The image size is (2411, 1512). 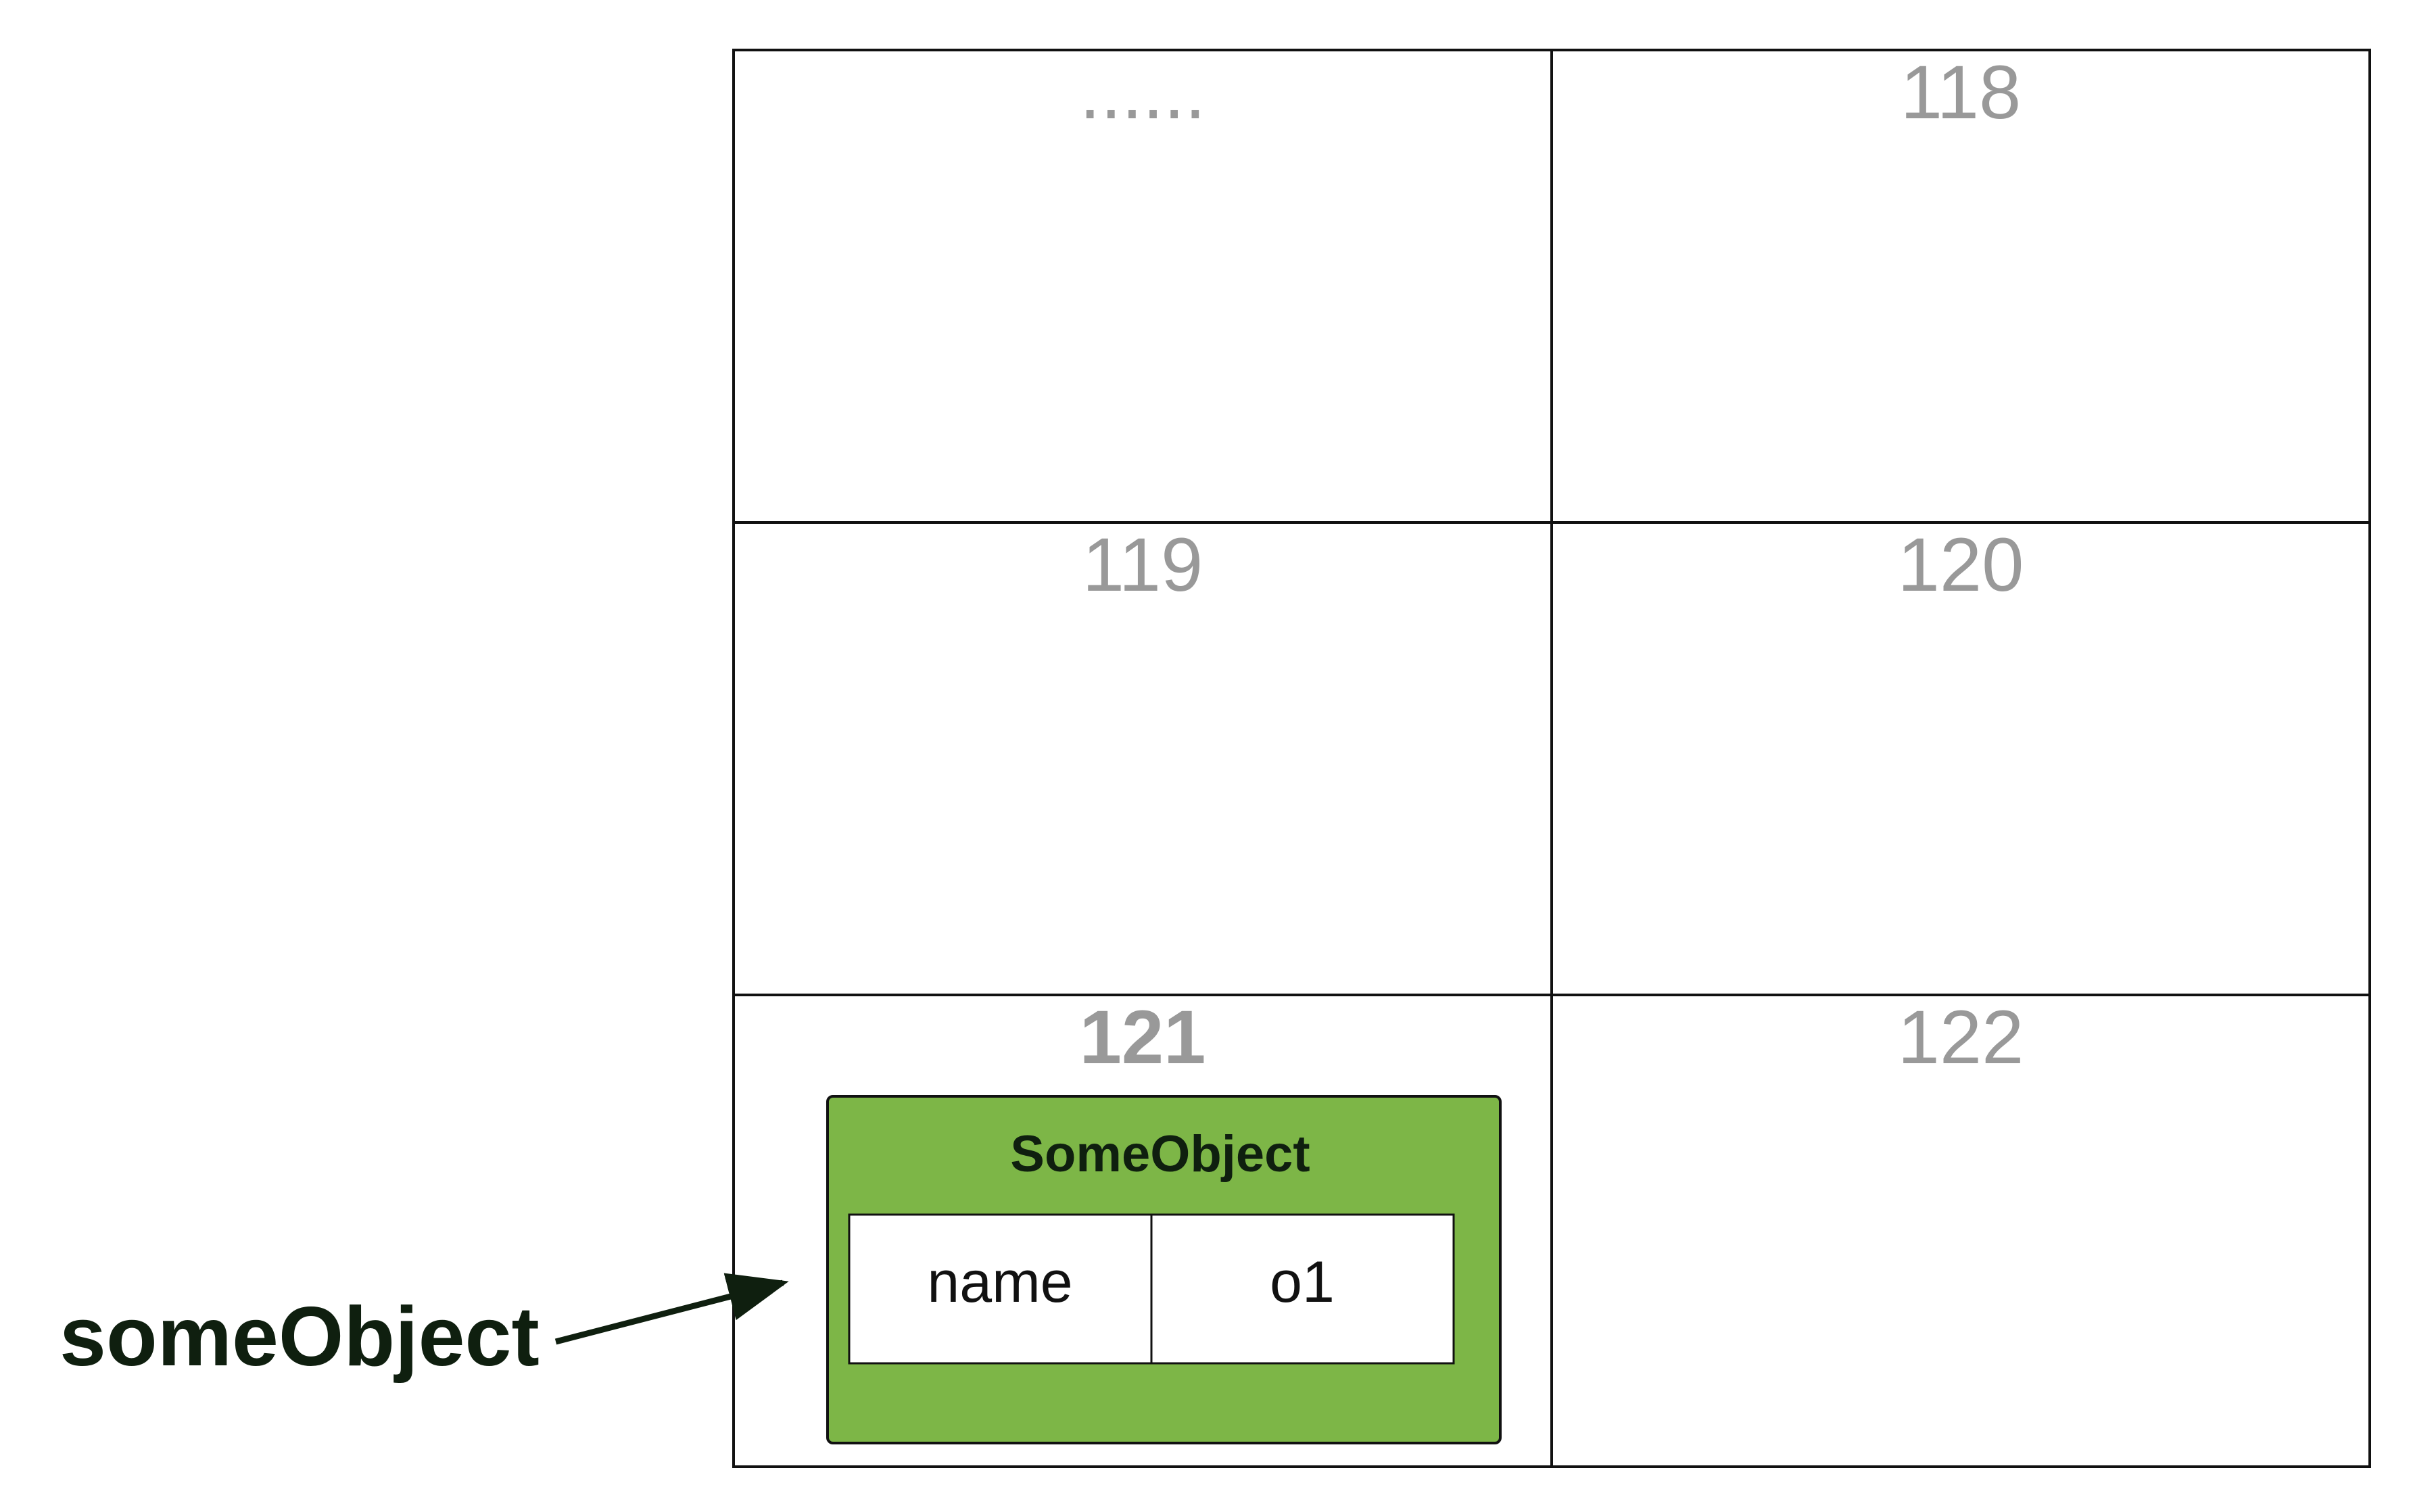 What do you see at coordinates (999, 1282) in the screenshot?
I see `field-name: name` at bounding box center [999, 1282].